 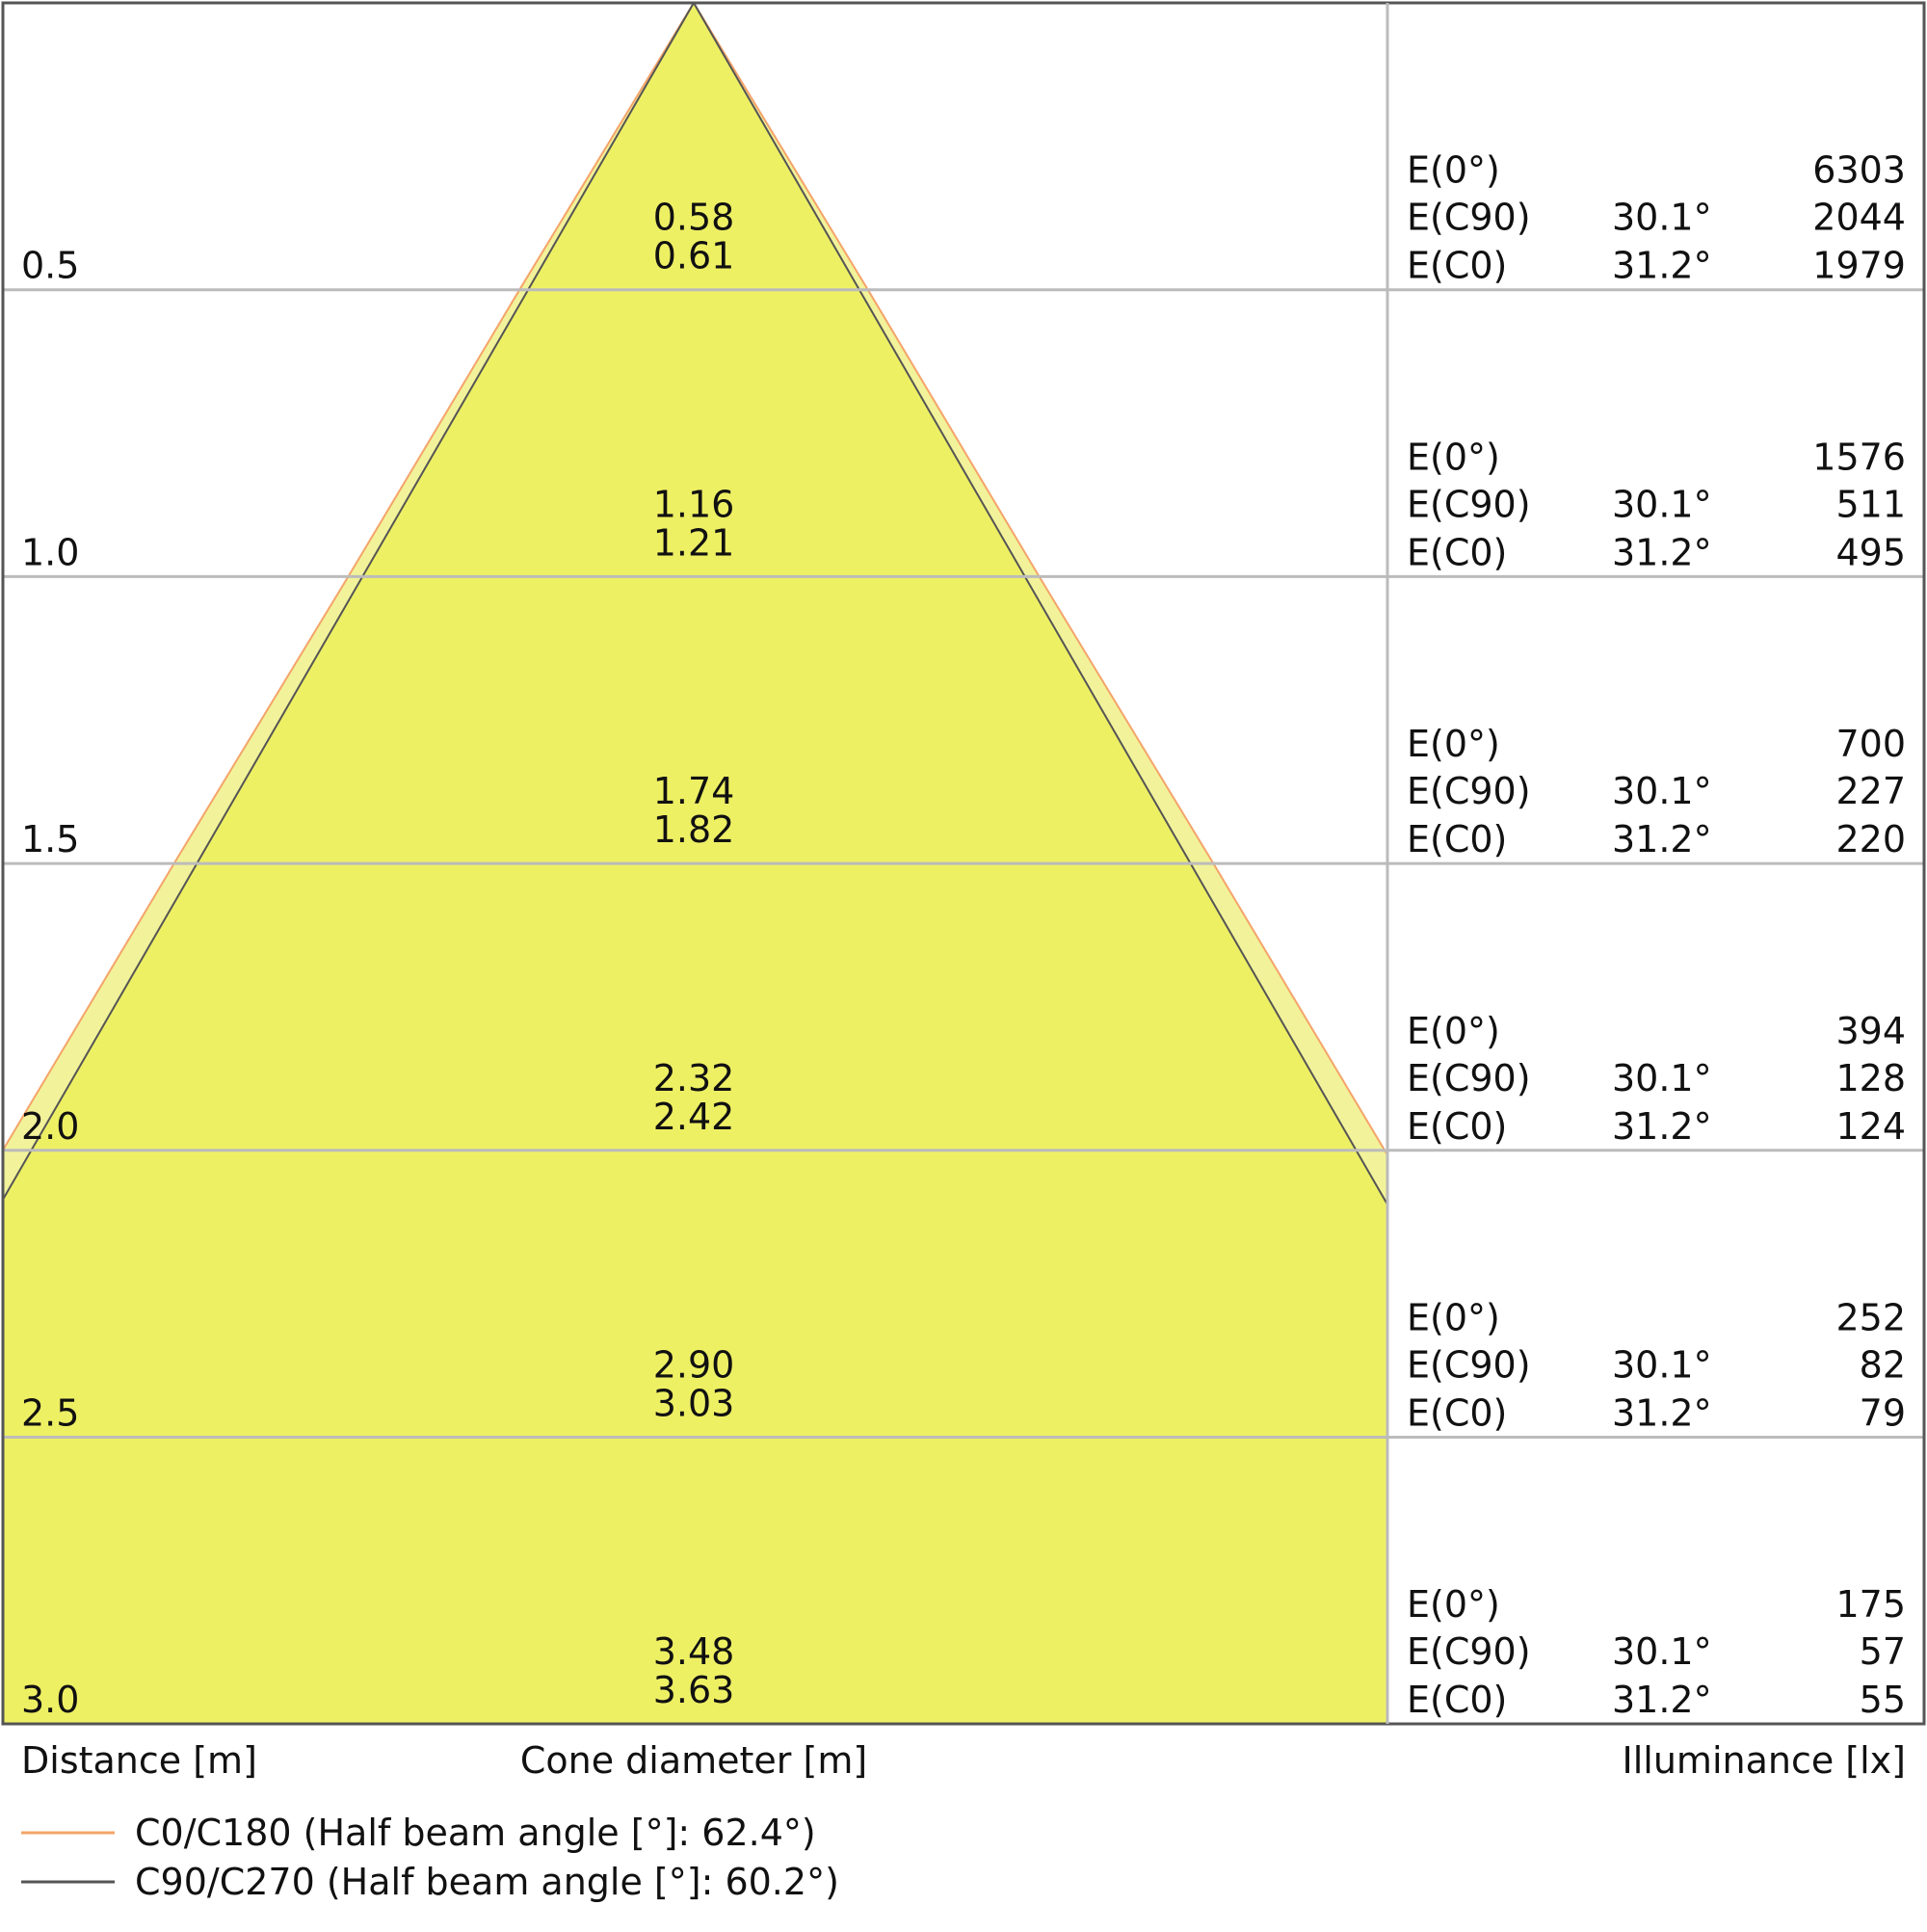 What do you see at coordinates (694, 1404) in the screenshot?
I see `c0-diameter: 3.03` at bounding box center [694, 1404].